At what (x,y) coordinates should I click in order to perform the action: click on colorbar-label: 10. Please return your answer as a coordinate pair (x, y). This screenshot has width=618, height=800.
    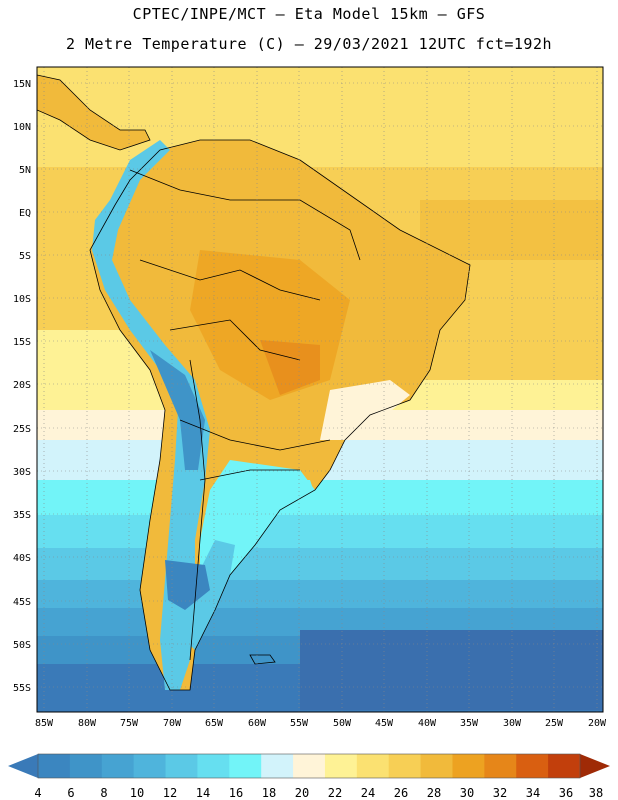
    Looking at the image, I should click on (137, 793).